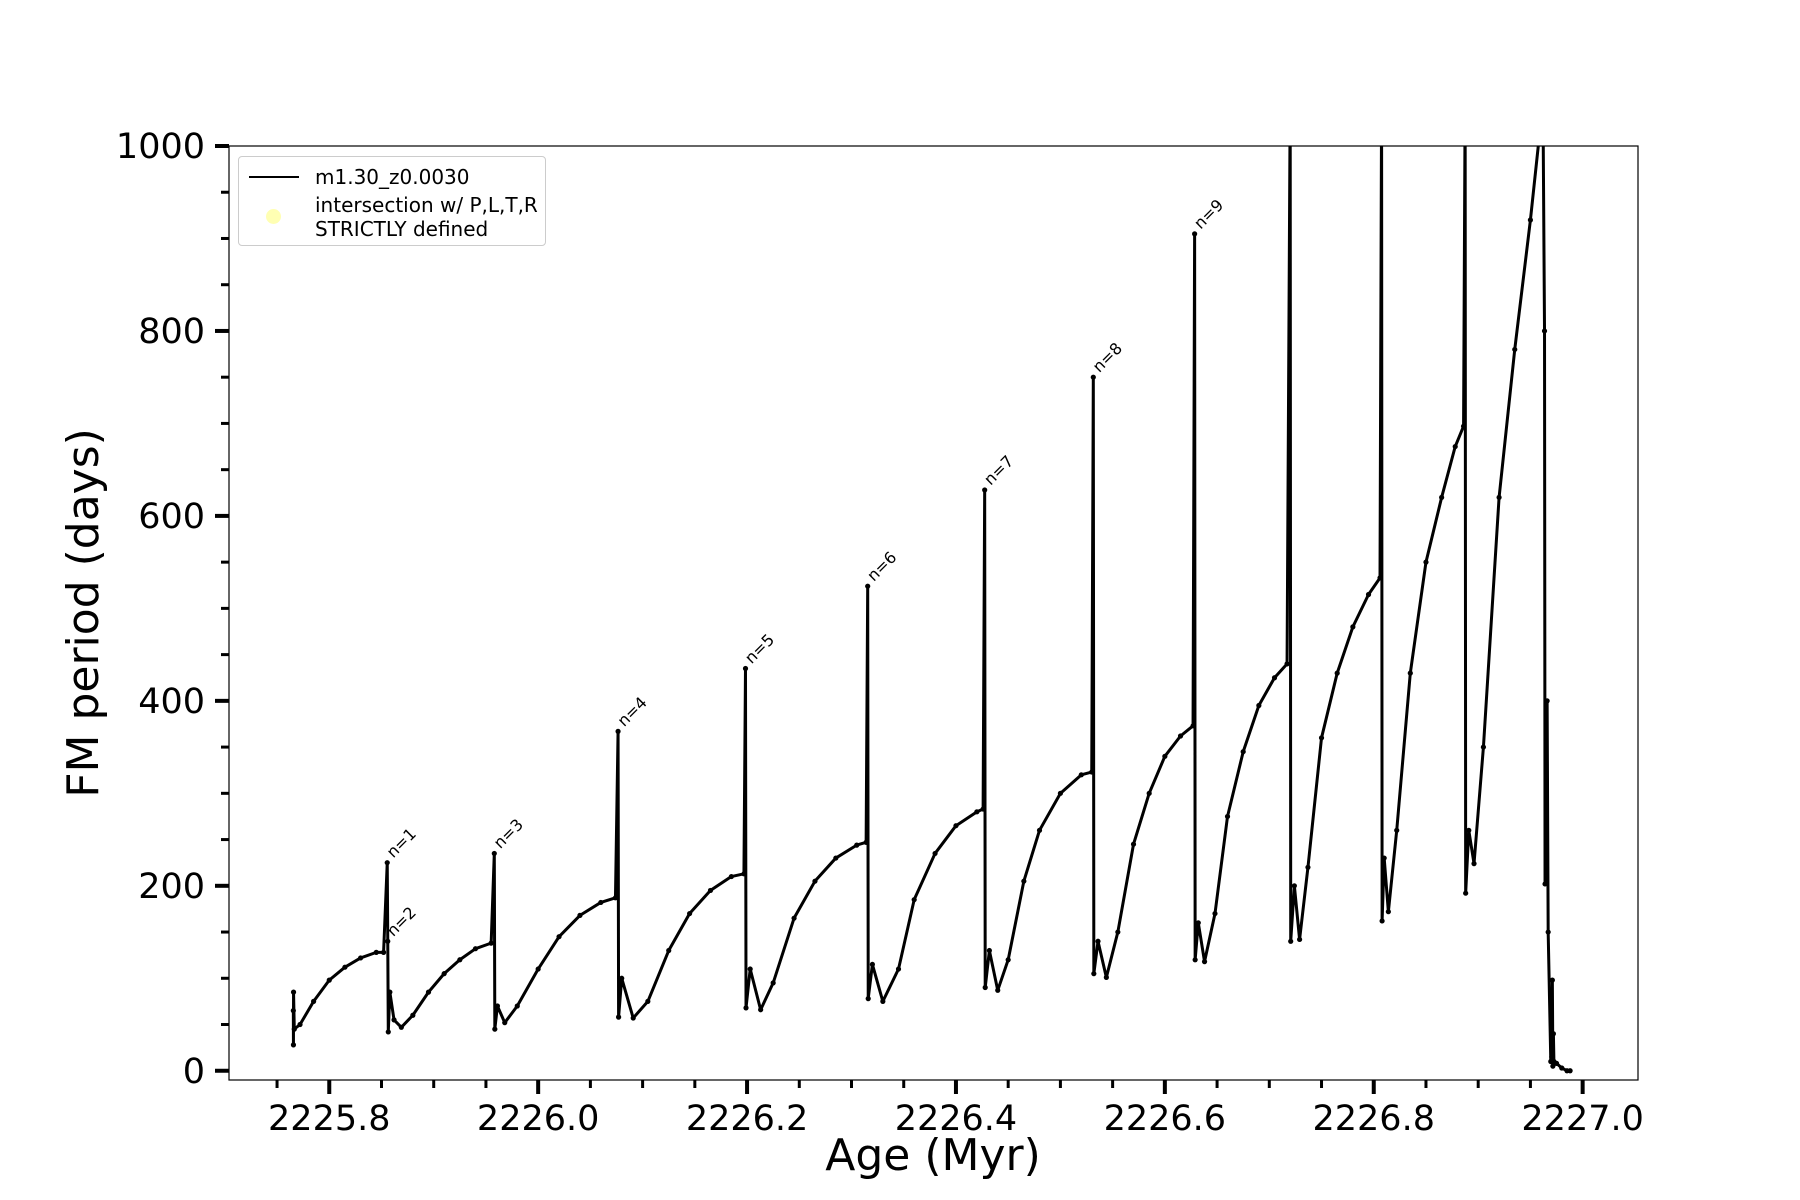 The width and height of the screenshot is (1800, 1200). Describe the element at coordinates (508, 833) in the screenshot. I see `annotation: n=3` at that location.